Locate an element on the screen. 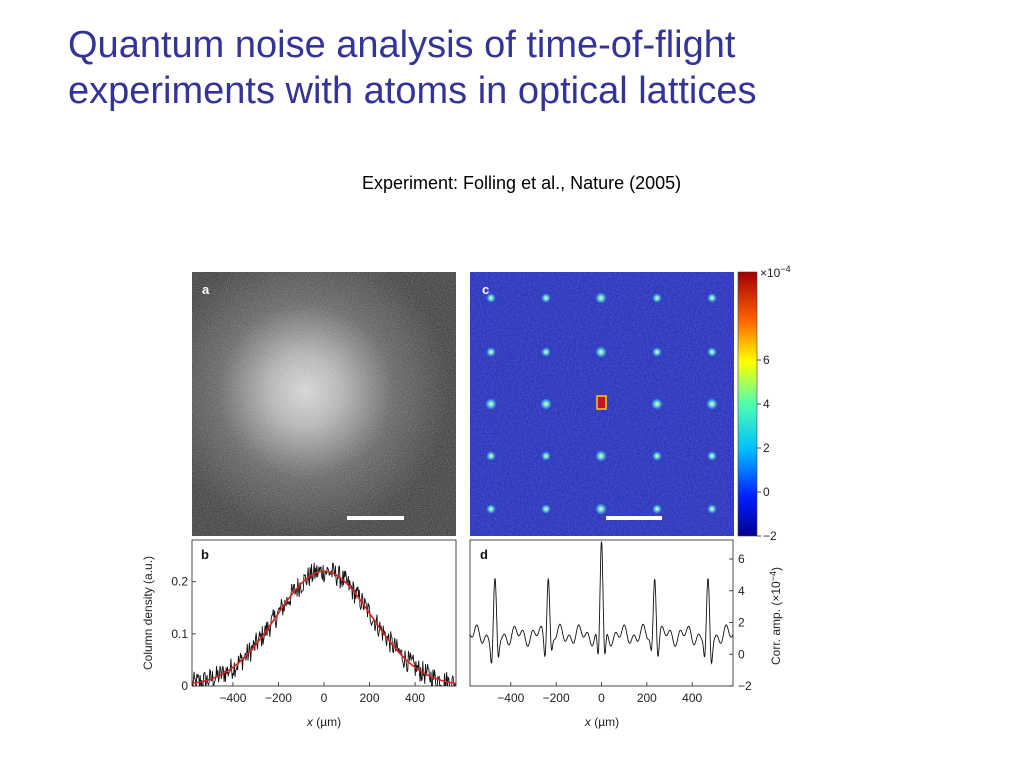 This screenshot has width=1024, height=768. panel-d-axes: −400 −200 0 200 400 −2 0 2 4 6 is located at coordinates (624, 628).